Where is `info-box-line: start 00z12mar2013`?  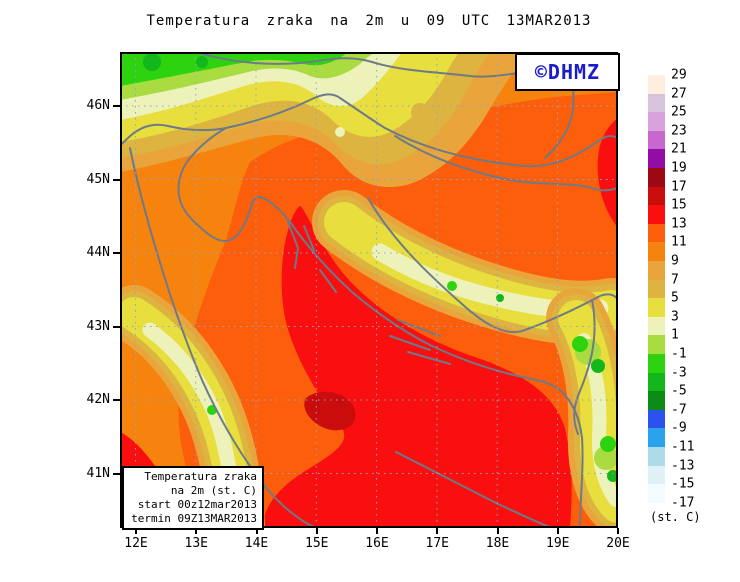 info-box-line: start 00z12mar2013 is located at coordinates (197, 504).